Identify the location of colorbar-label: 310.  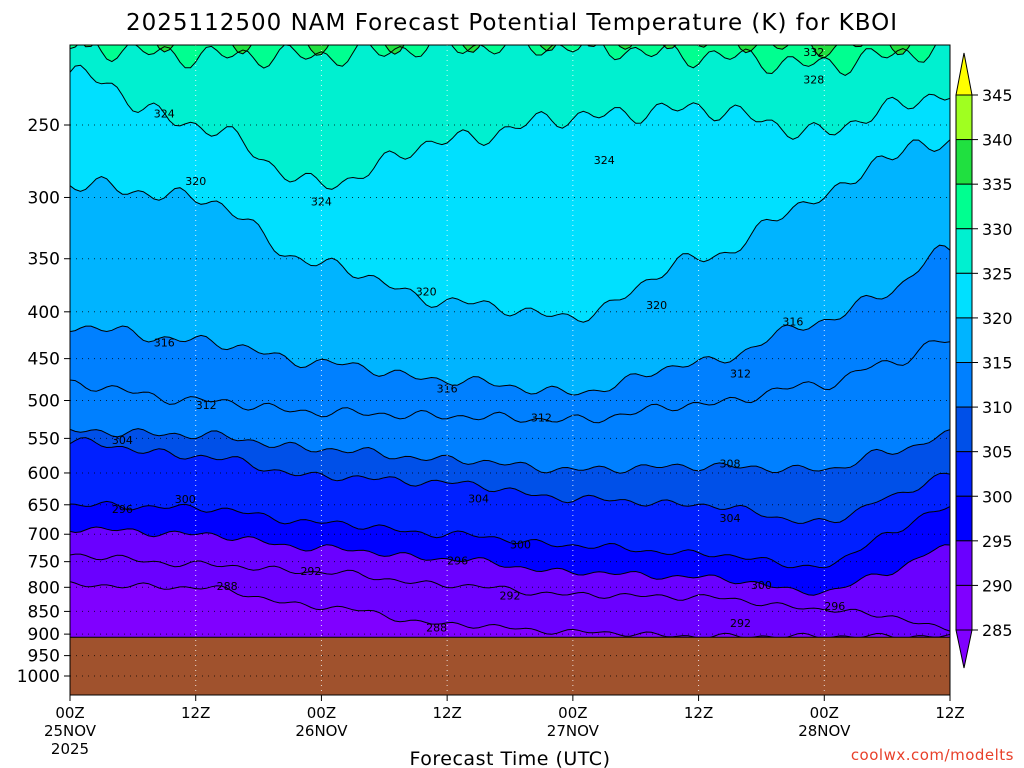
(997, 407).